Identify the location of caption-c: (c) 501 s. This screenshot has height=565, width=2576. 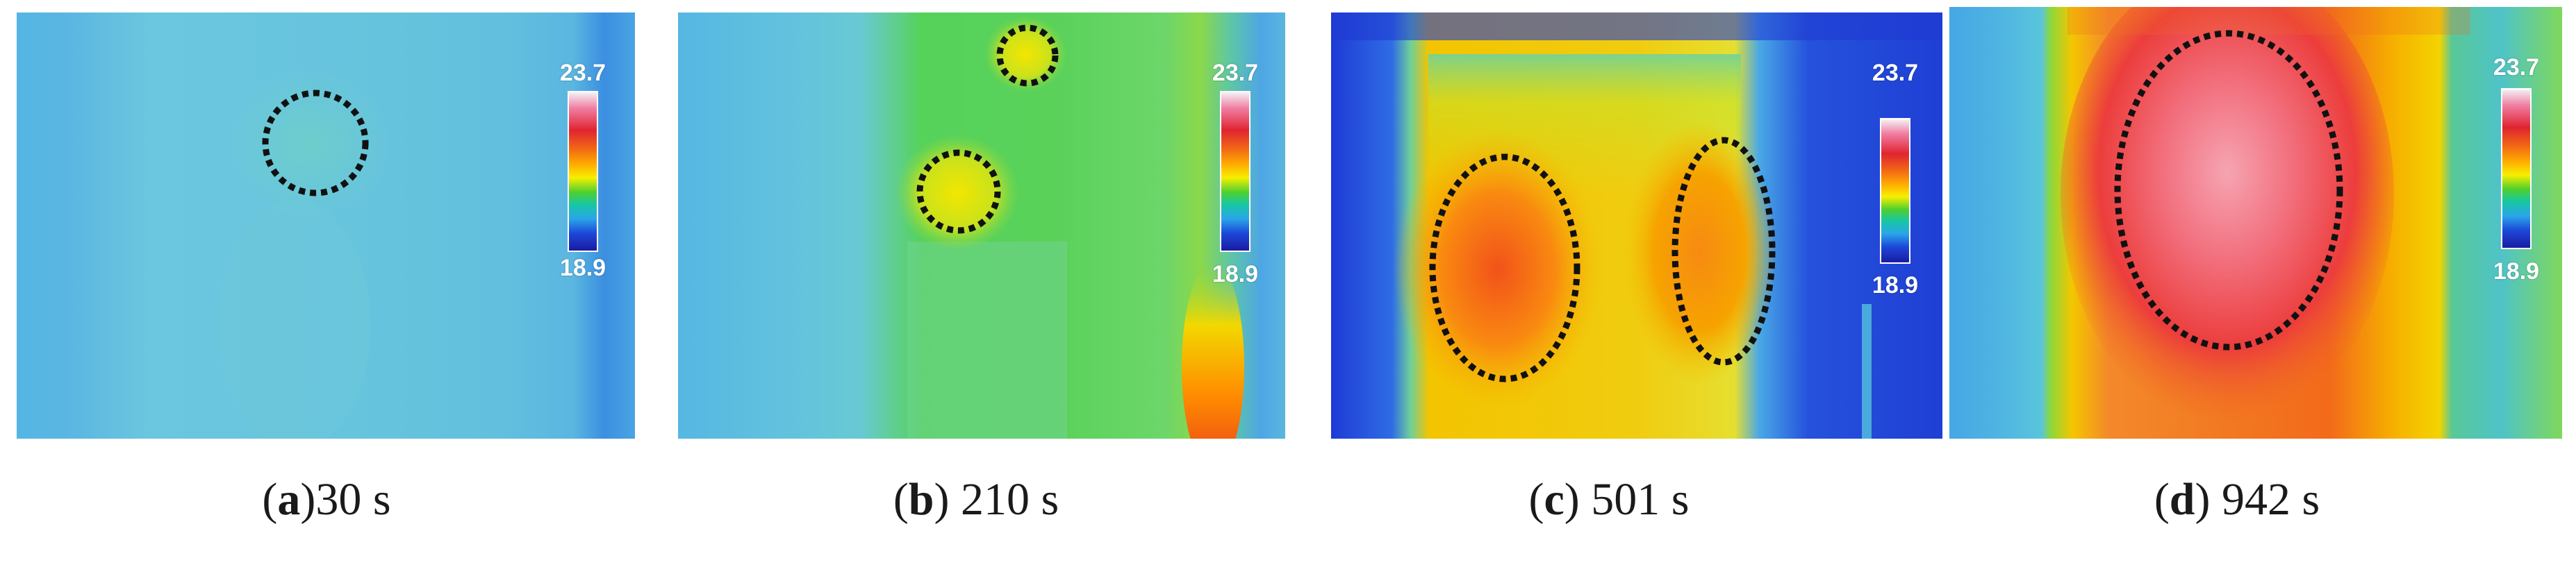
(1609, 499).